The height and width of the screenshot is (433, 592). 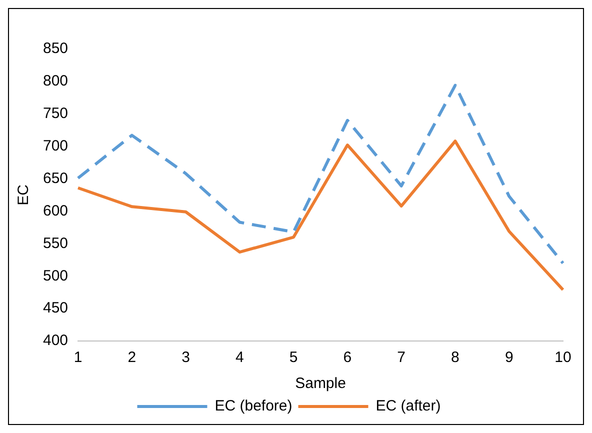 I want to click on y-tick-label: 750, so click(x=55, y=113).